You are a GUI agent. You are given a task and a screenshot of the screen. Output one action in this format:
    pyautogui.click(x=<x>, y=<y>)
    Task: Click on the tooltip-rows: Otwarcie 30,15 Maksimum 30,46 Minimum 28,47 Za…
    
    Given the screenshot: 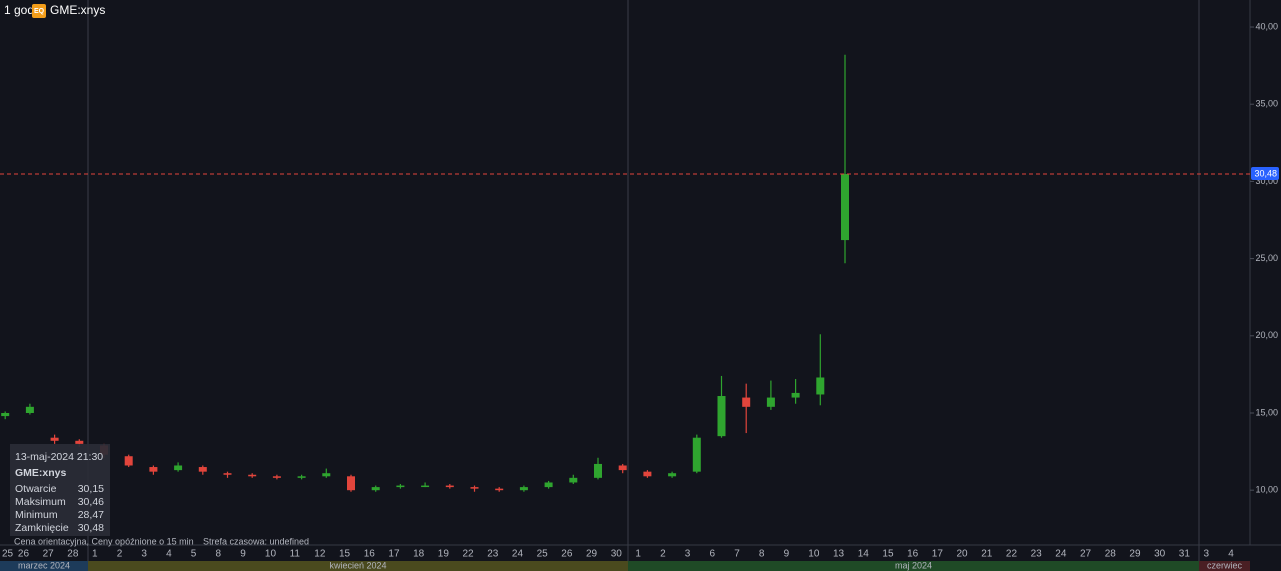 What is the action you would take?
    pyautogui.click(x=59, y=508)
    